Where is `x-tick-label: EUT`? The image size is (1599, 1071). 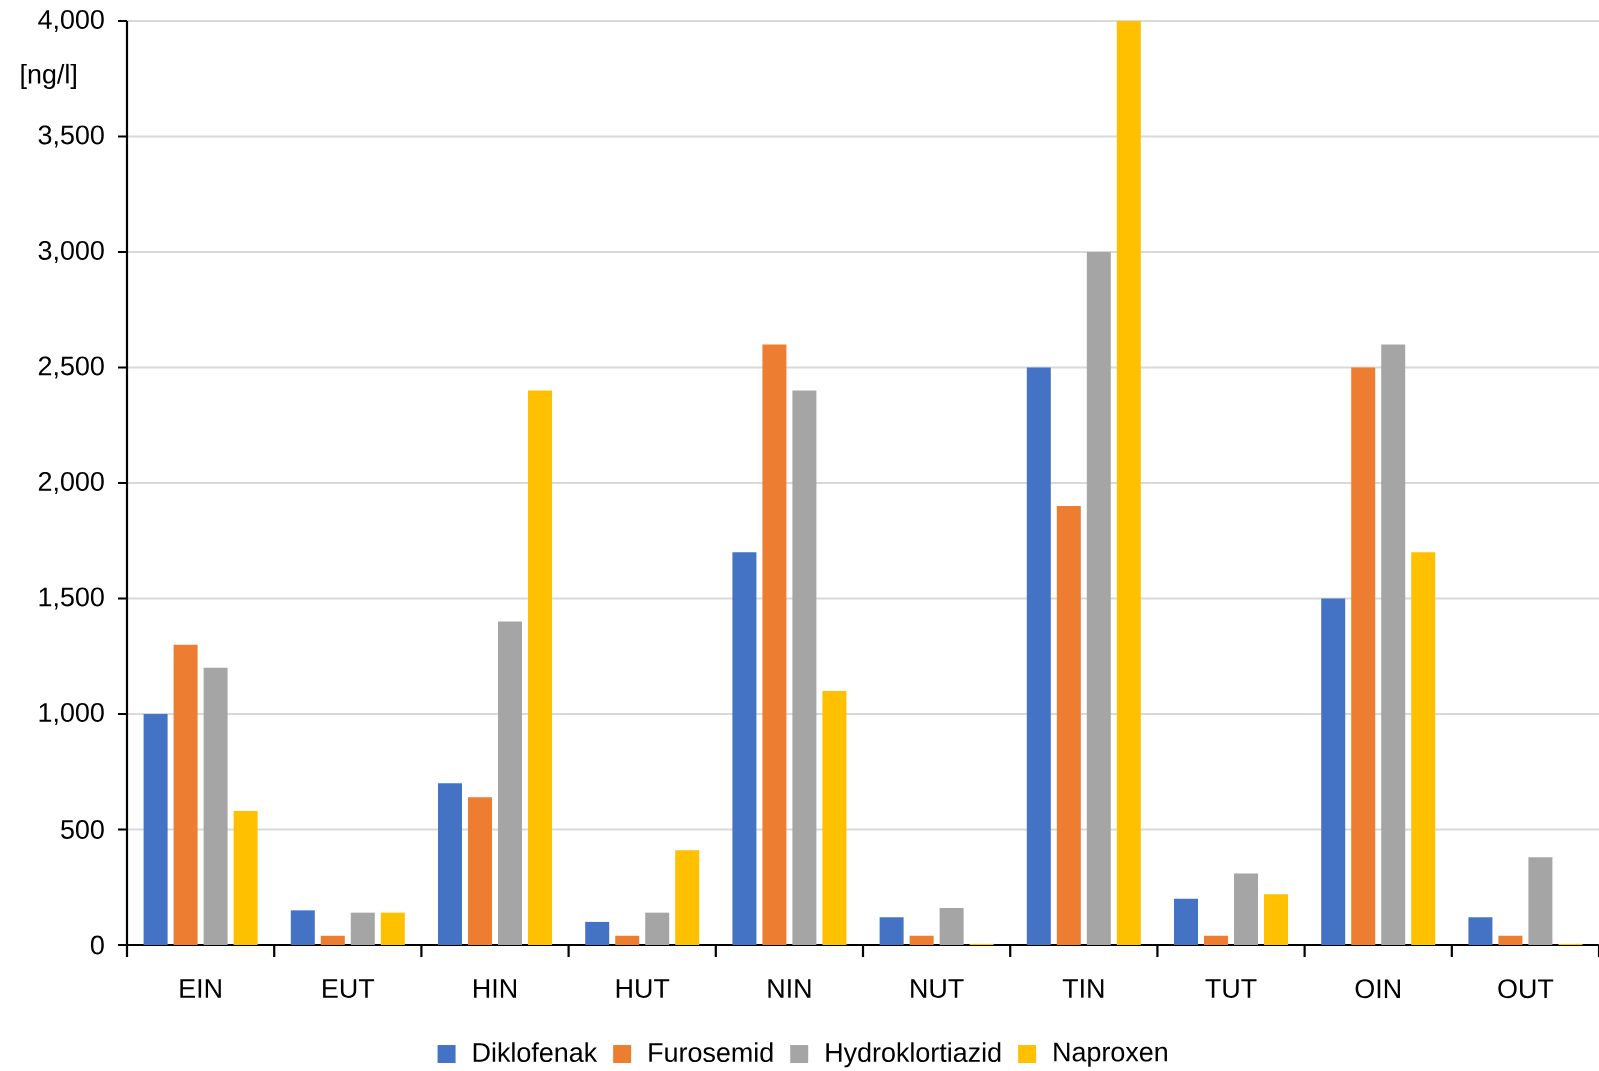 x-tick-label: EUT is located at coordinates (349, 988).